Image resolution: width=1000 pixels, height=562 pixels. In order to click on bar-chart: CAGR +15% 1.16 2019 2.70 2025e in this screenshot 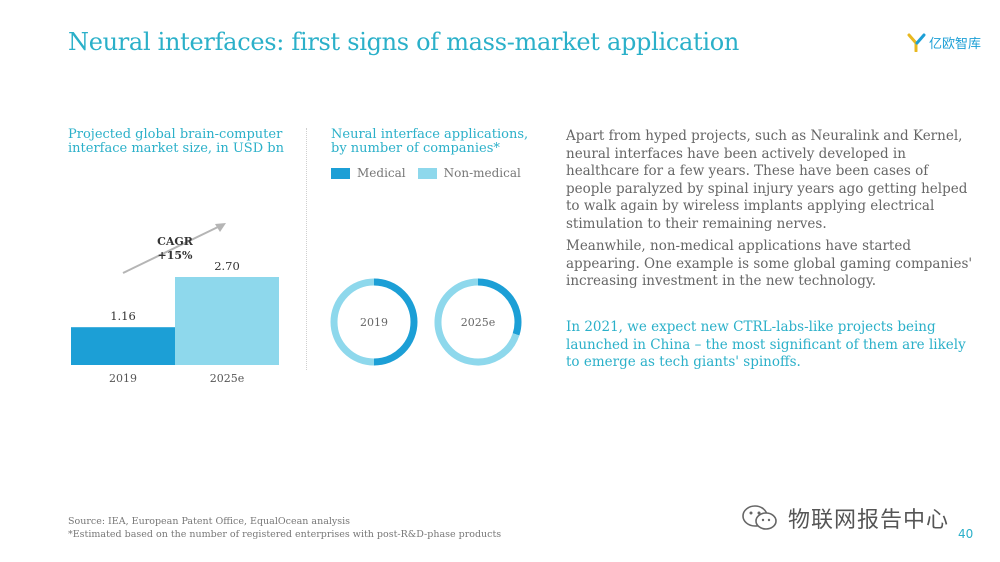, I will do `click(175, 304)`.